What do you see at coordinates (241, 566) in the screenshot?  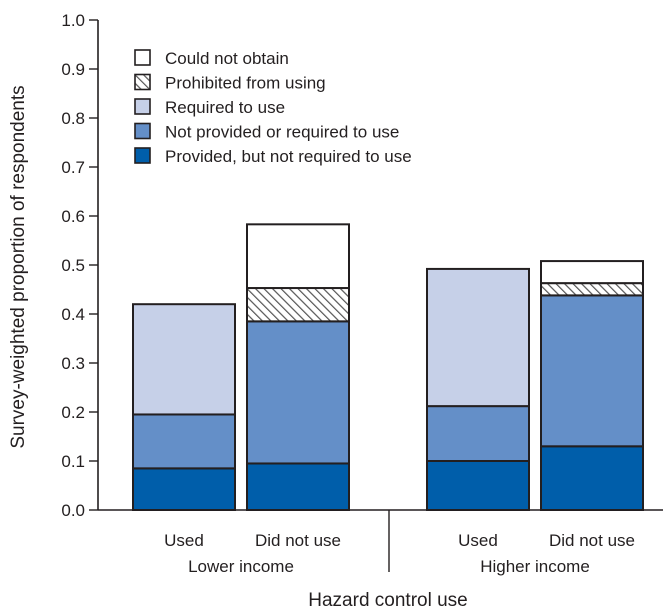 I see `x-group-label: Lower income` at bounding box center [241, 566].